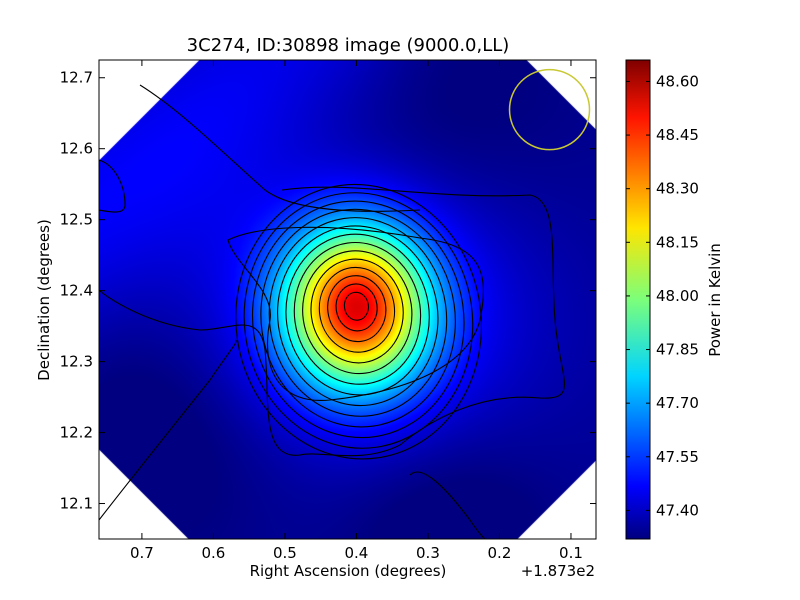 The width and height of the screenshot is (800, 600). I want to click on chart-title: 3C274, ID:30898 image (9000.0,LL), so click(348, 45).